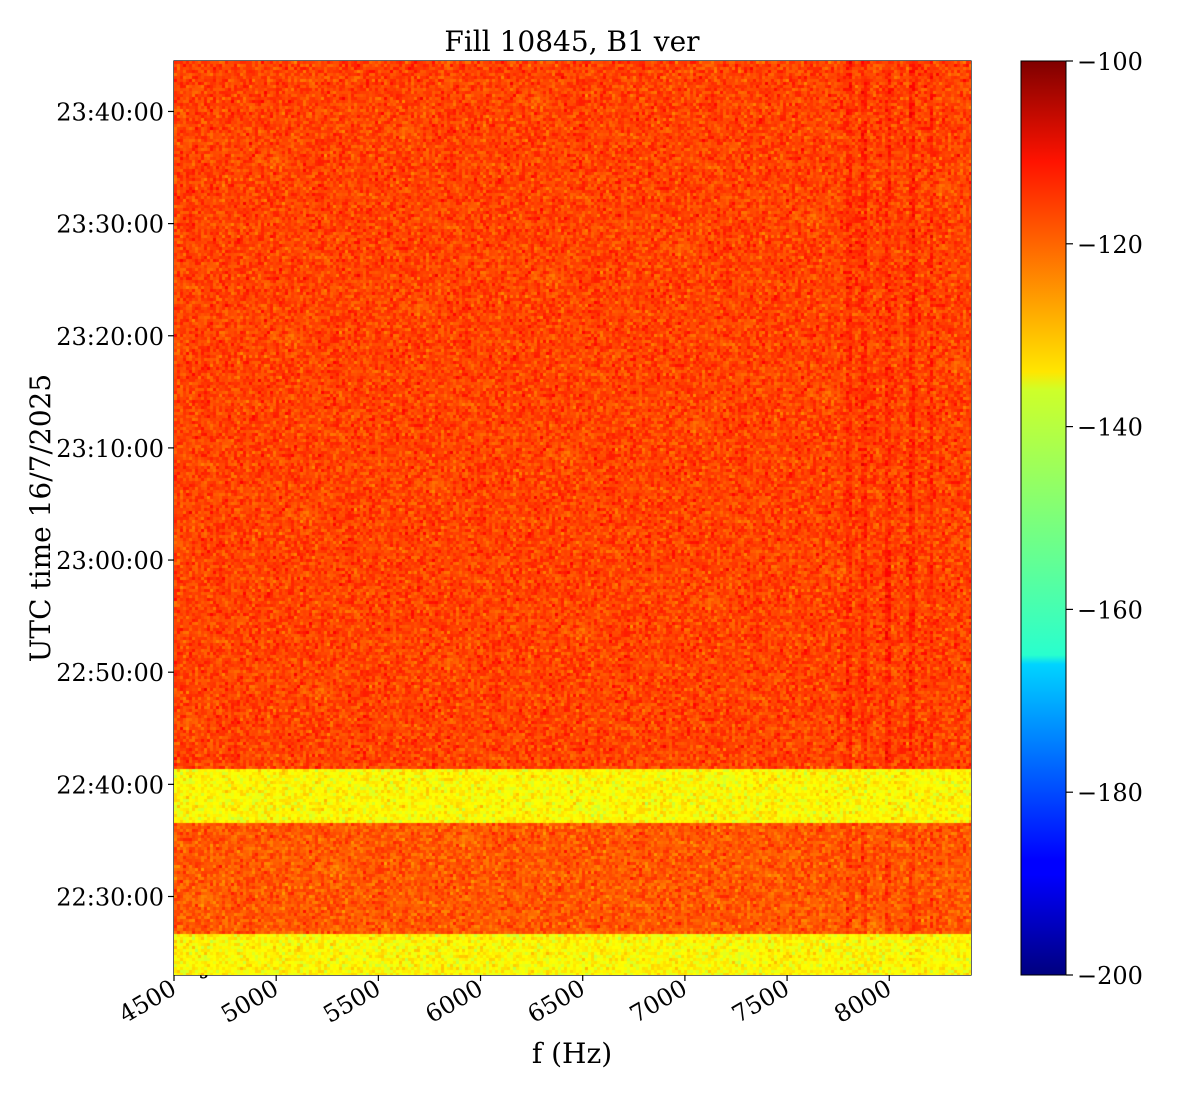 This screenshot has width=1200, height=1100. I want to click on colorbar-tick-label: −120, so click(1110, 245).